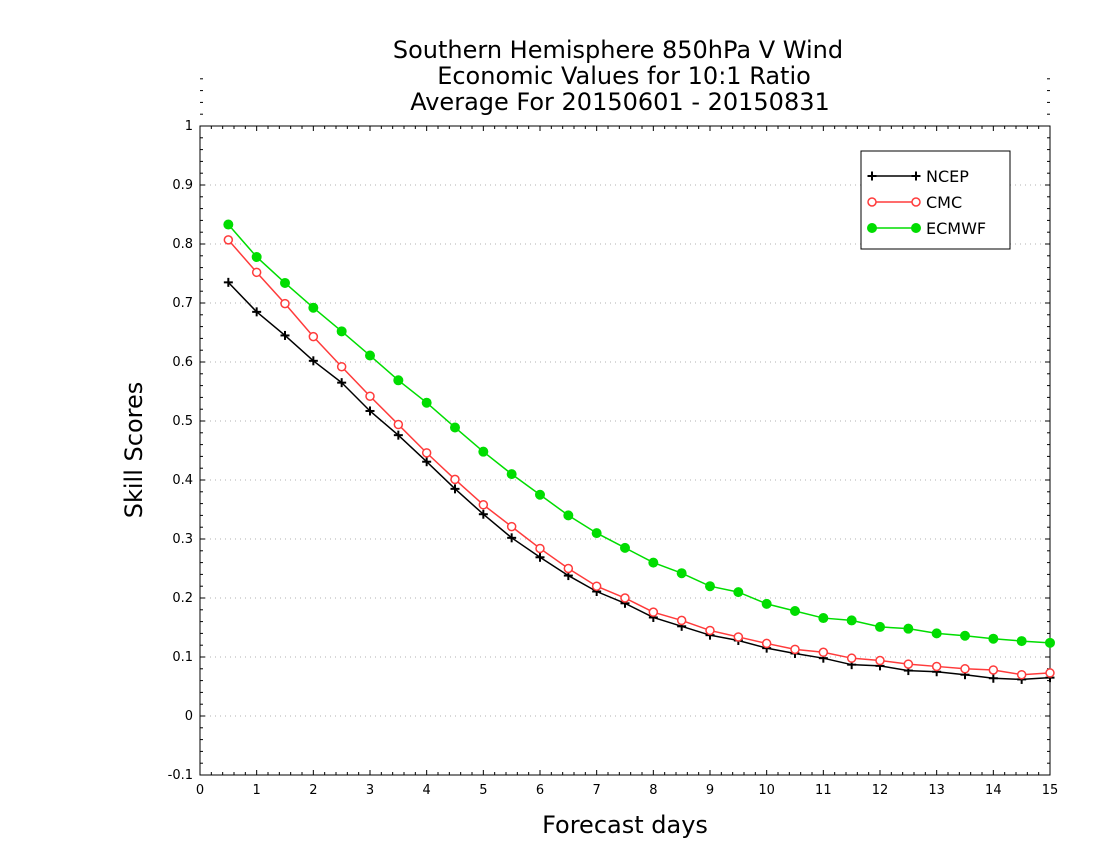  I want to click on x-tick-label: 2, so click(313, 790).